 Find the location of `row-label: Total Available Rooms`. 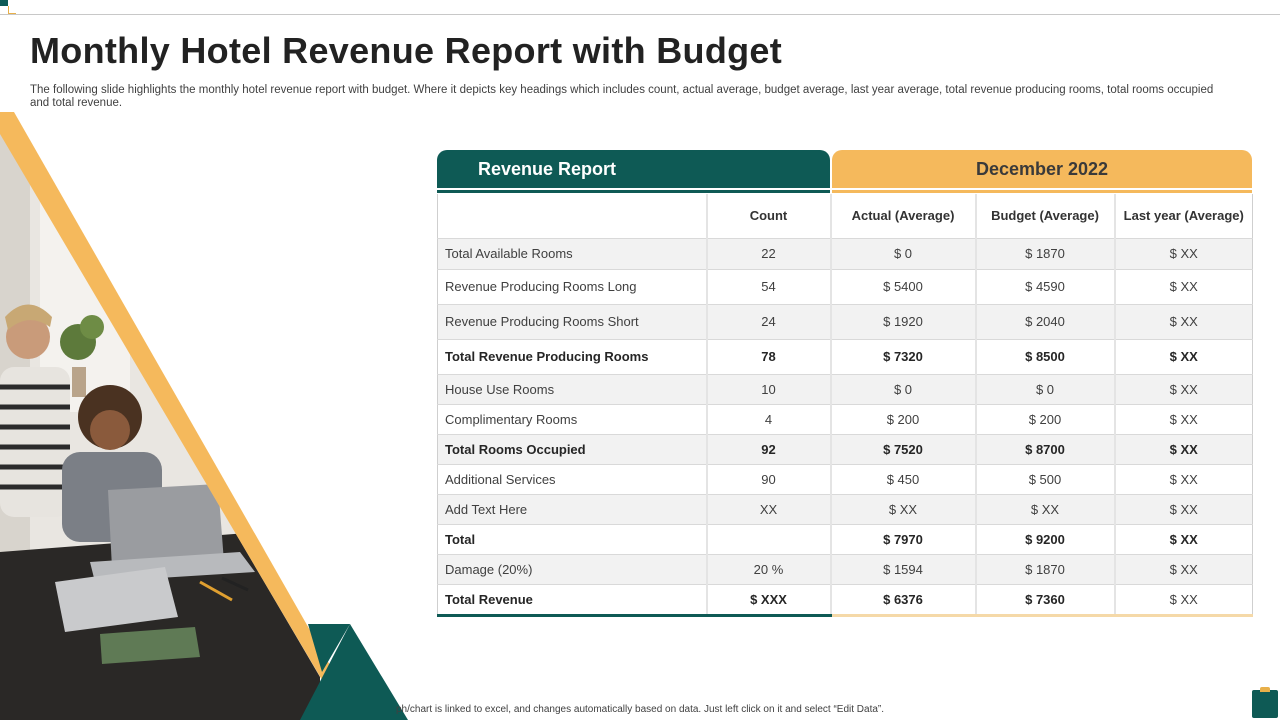

row-label: Total Available Rooms is located at coordinates (572, 254).